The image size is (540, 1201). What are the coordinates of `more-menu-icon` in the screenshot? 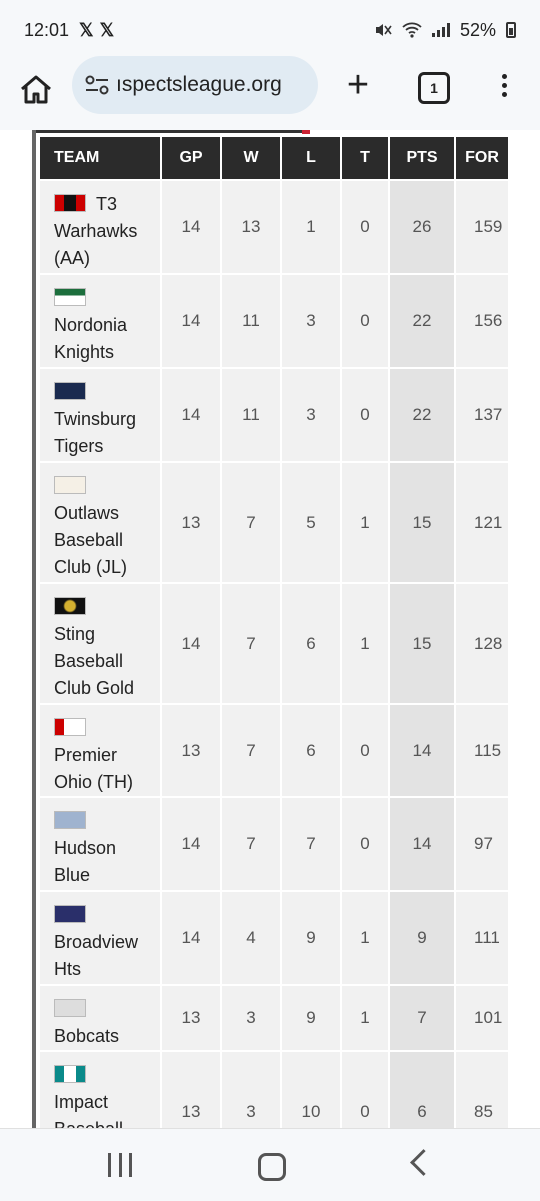 It's located at (504, 87).